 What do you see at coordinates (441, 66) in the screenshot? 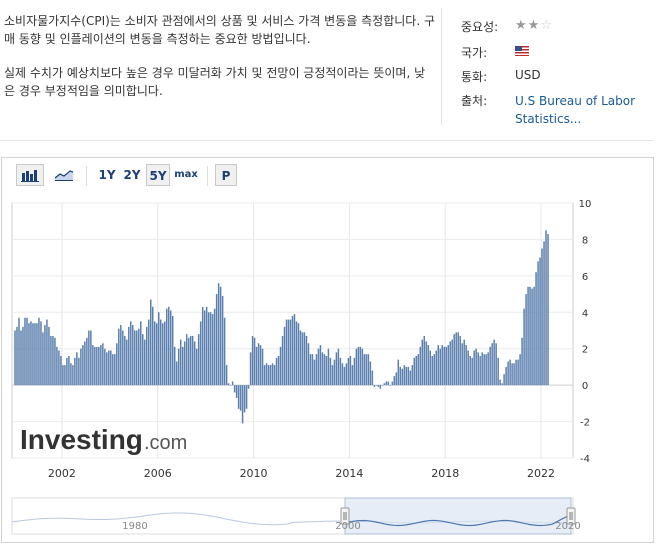
I see `info-divider` at bounding box center [441, 66].